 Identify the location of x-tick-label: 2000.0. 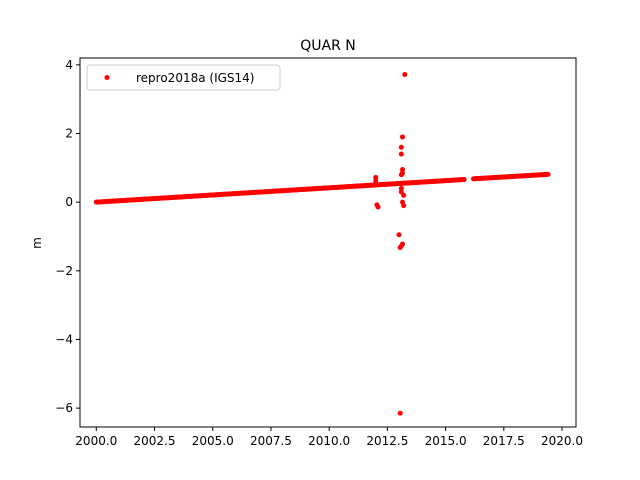
(96, 441).